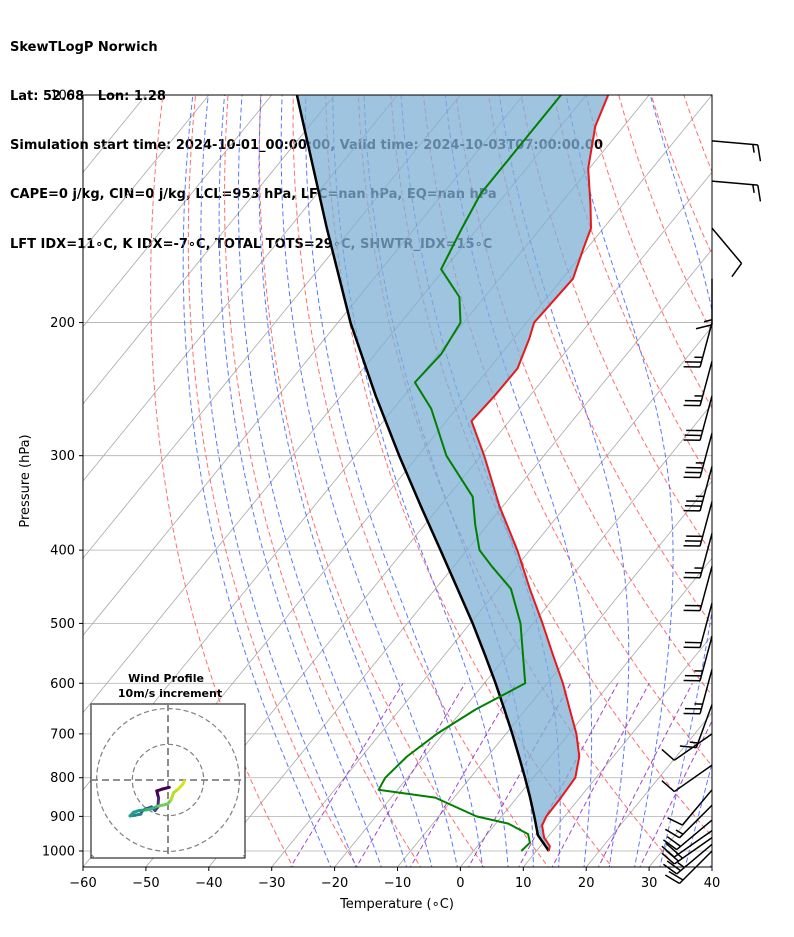 This screenshot has width=794, height=937. Describe the element at coordinates (62, 624) in the screenshot. I see `y-tick-label: 500` at that location.